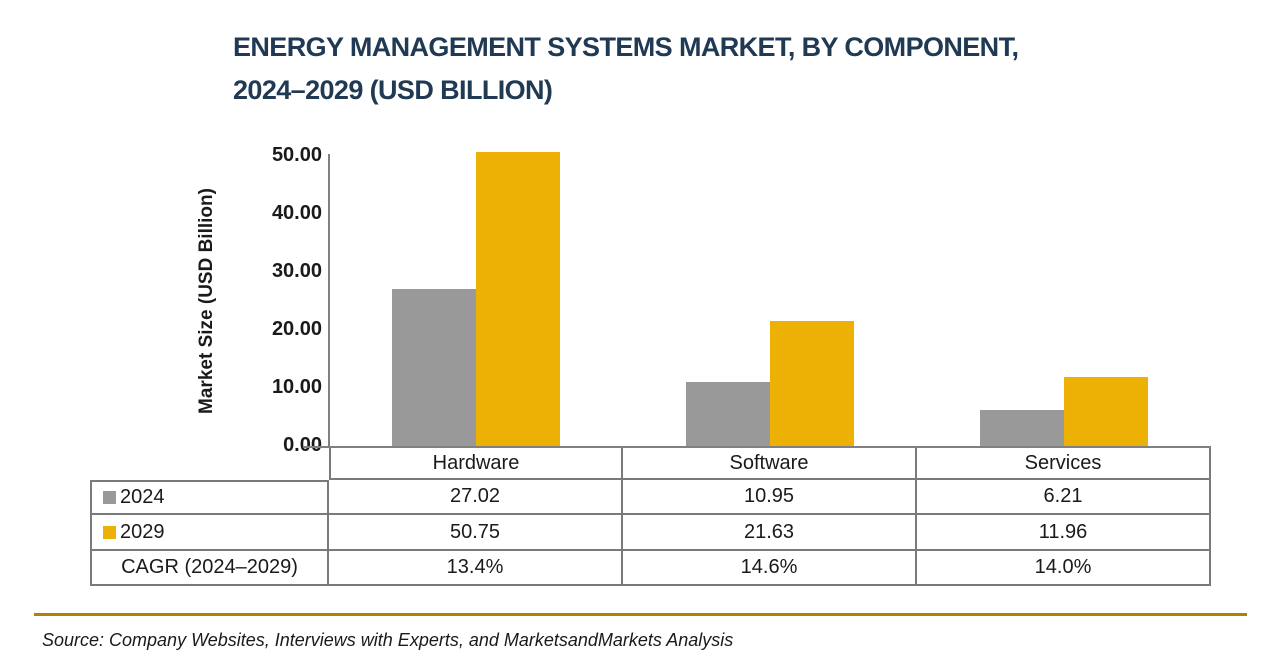 The image size is (1280, 670). What do you see at coordinates (109, 532) in the screenshot?
I see `legend-swatch-2029` at bounding box center [109, 532].